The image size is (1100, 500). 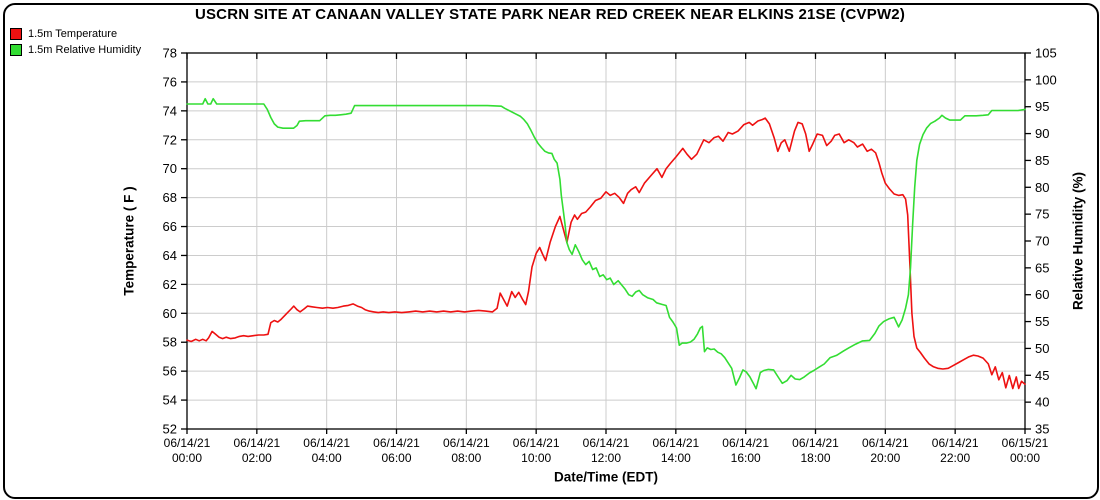 What do you see at coordinates (885, 458) in the screenshot?
I see `x-tick-label-time: 20:00` at bounding box center [885, 458].